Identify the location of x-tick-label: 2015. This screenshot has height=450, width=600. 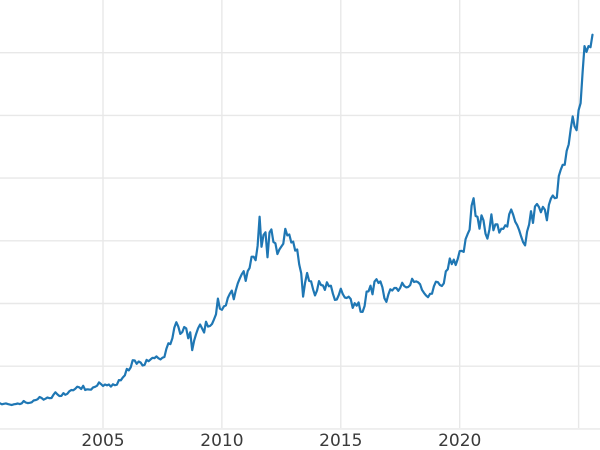
(340, 440).